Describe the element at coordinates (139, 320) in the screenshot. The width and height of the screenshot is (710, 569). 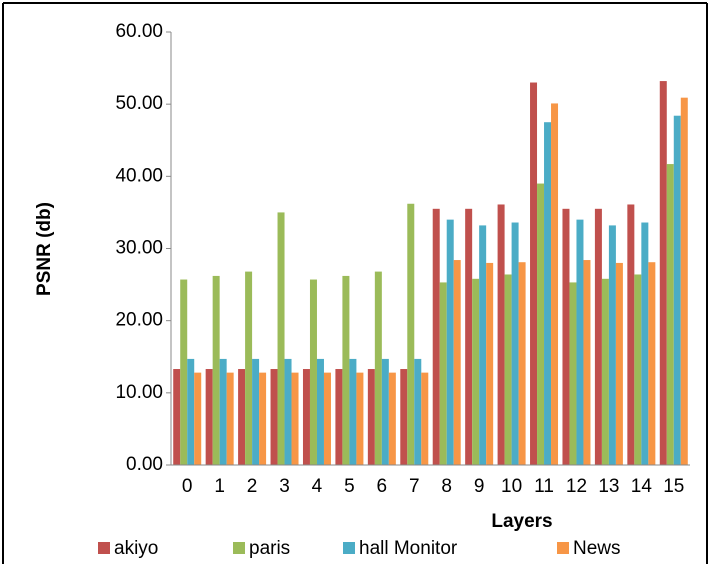
I see `y-tick-label: 20.00` at that location.